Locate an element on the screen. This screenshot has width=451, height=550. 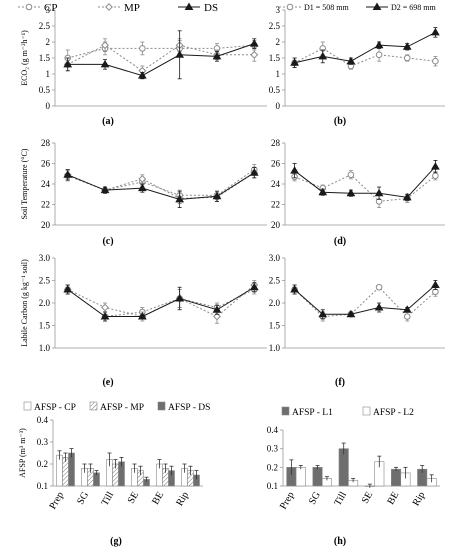
panel-label-g: (g) is located at coordinates (116, 541).